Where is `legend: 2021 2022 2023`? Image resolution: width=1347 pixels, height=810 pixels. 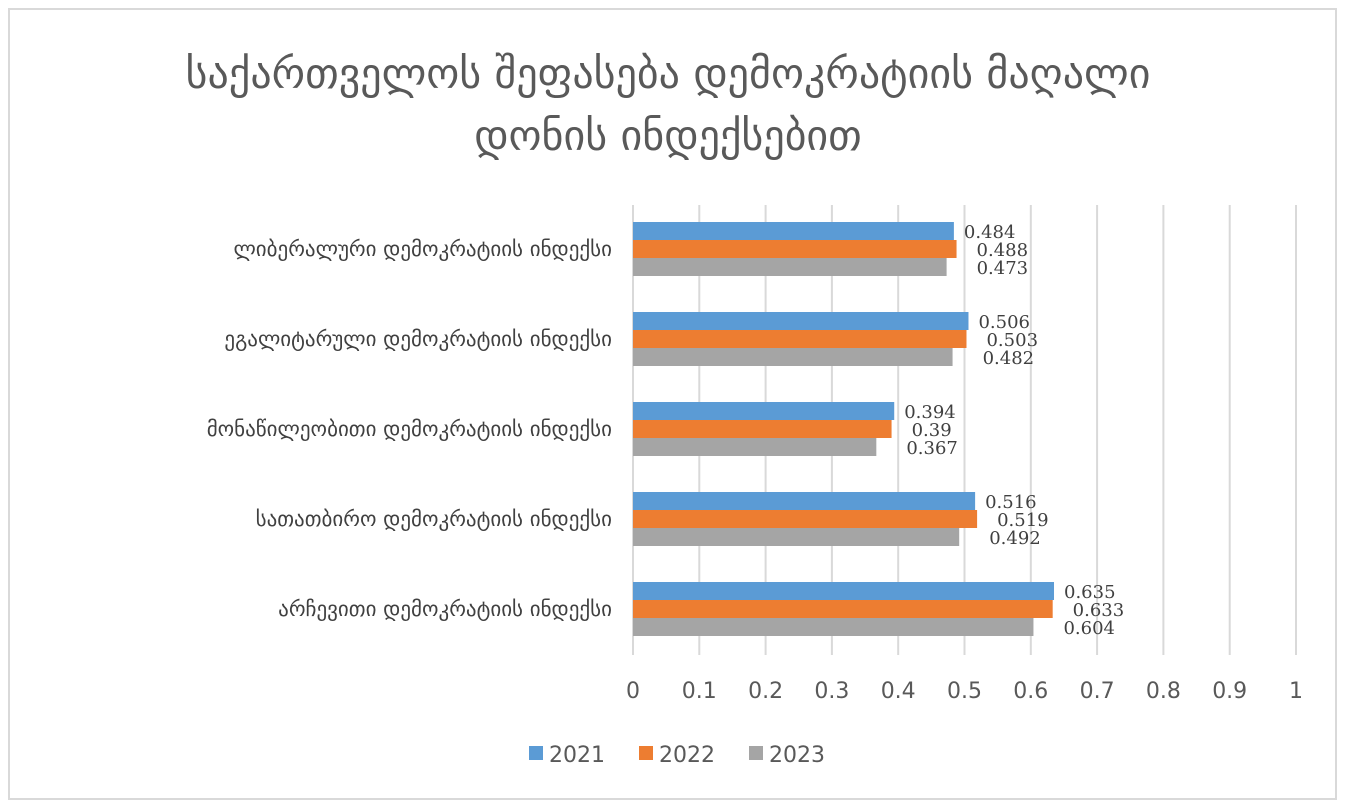 legend: 2021 2022 2023 is located at coordinates (677, 755).